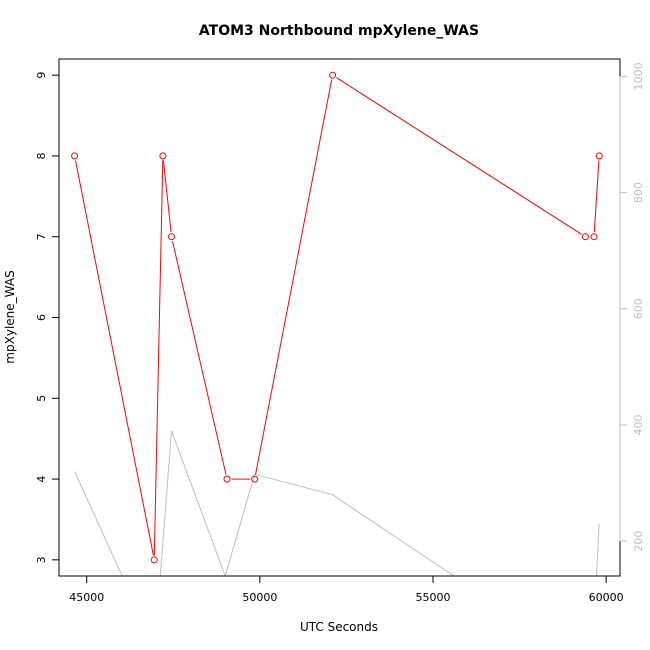  I want to click on y2-tick-label: 600, so click(638, 308).